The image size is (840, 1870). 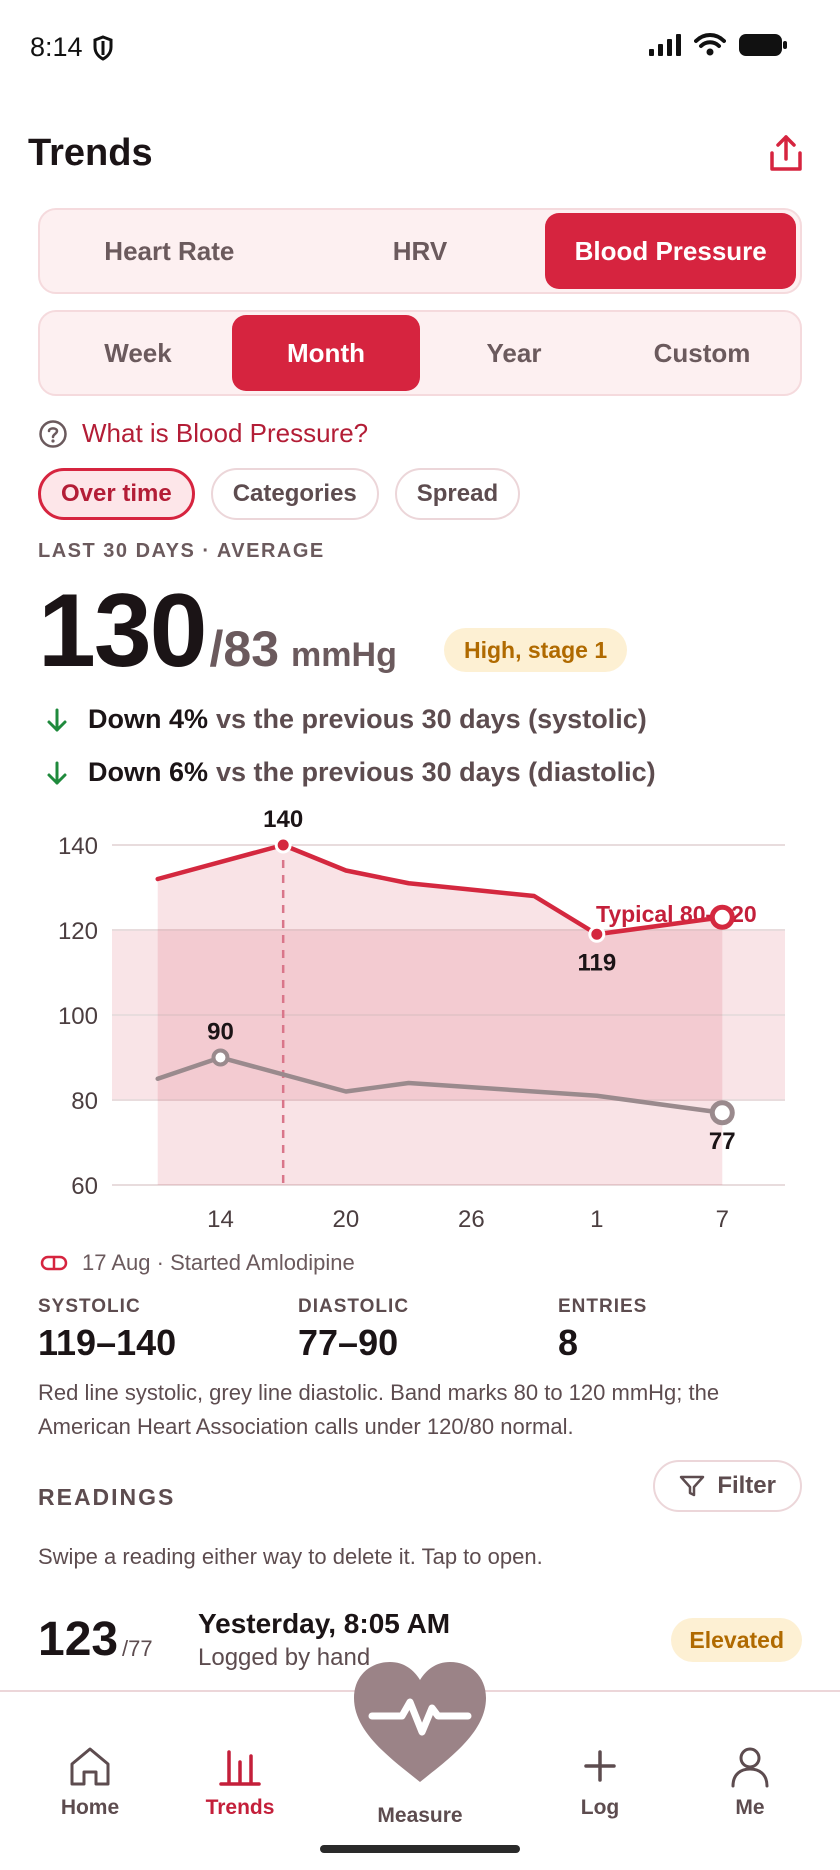 What do you see at coordinates (722, 1218) in the screenshot?
I see `x-tick-label: 7` at bounding box center [722, 1218].